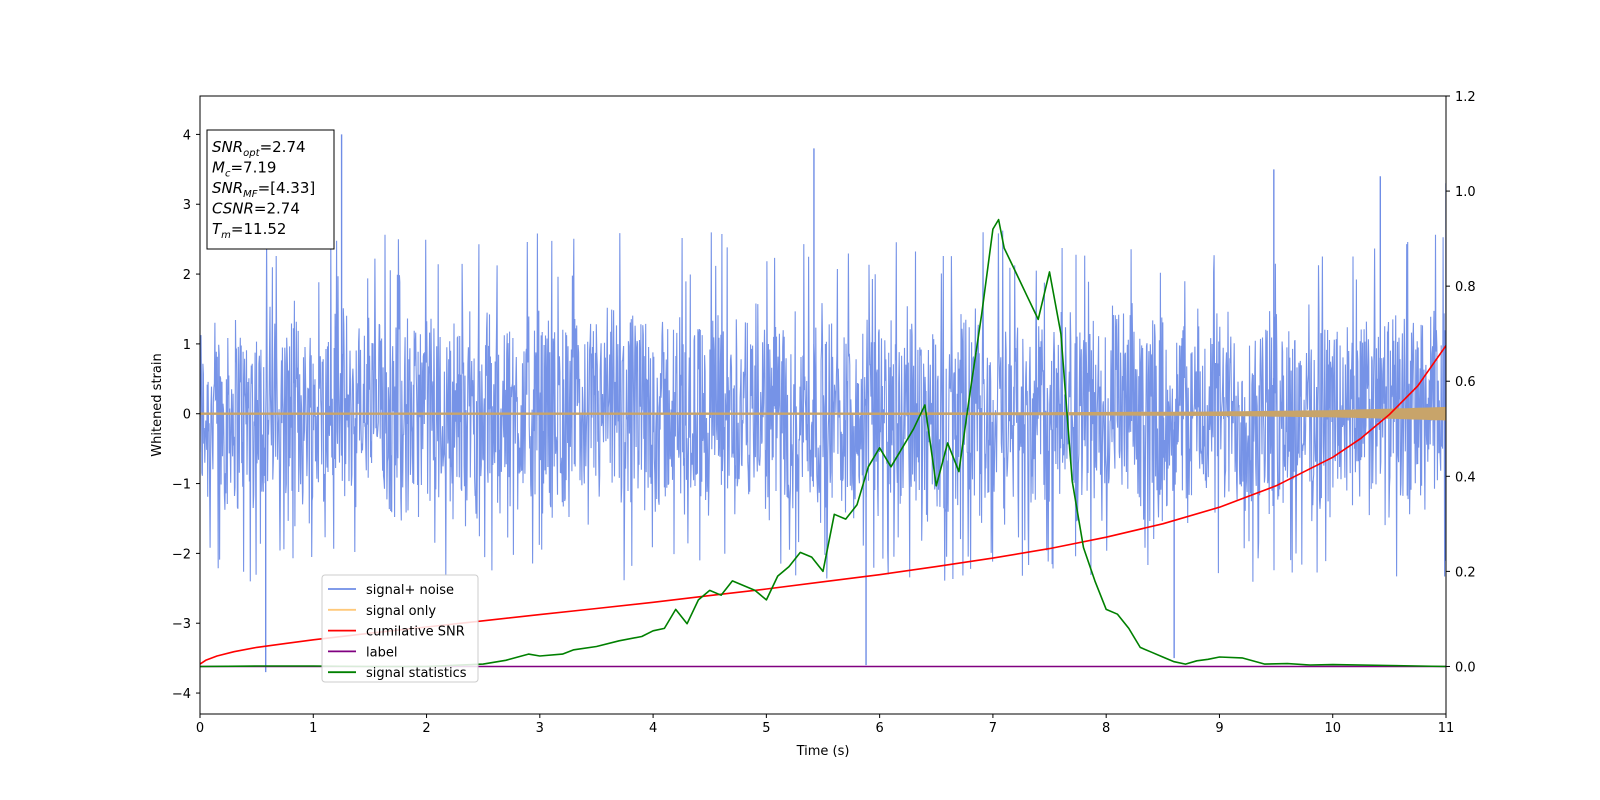  I want to click on y-tick-label: 3, so click(187, 205).